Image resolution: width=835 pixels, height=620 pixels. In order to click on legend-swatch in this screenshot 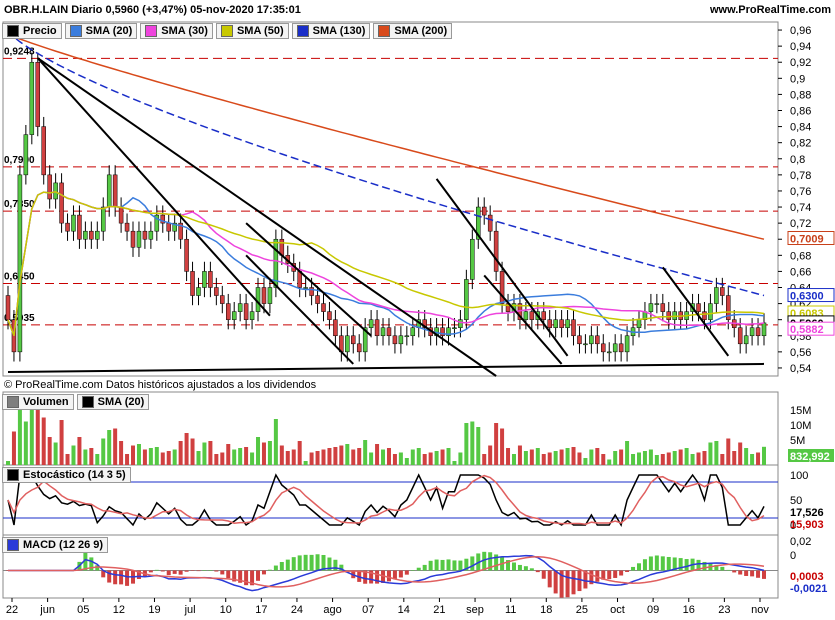, I will do `click(13, 402)`.